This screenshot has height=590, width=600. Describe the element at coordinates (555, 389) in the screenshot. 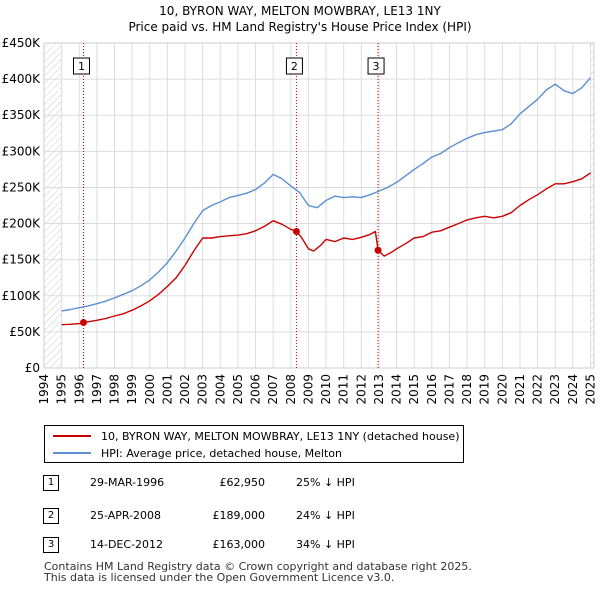

I see `x-tick-label: 2023` at that location.